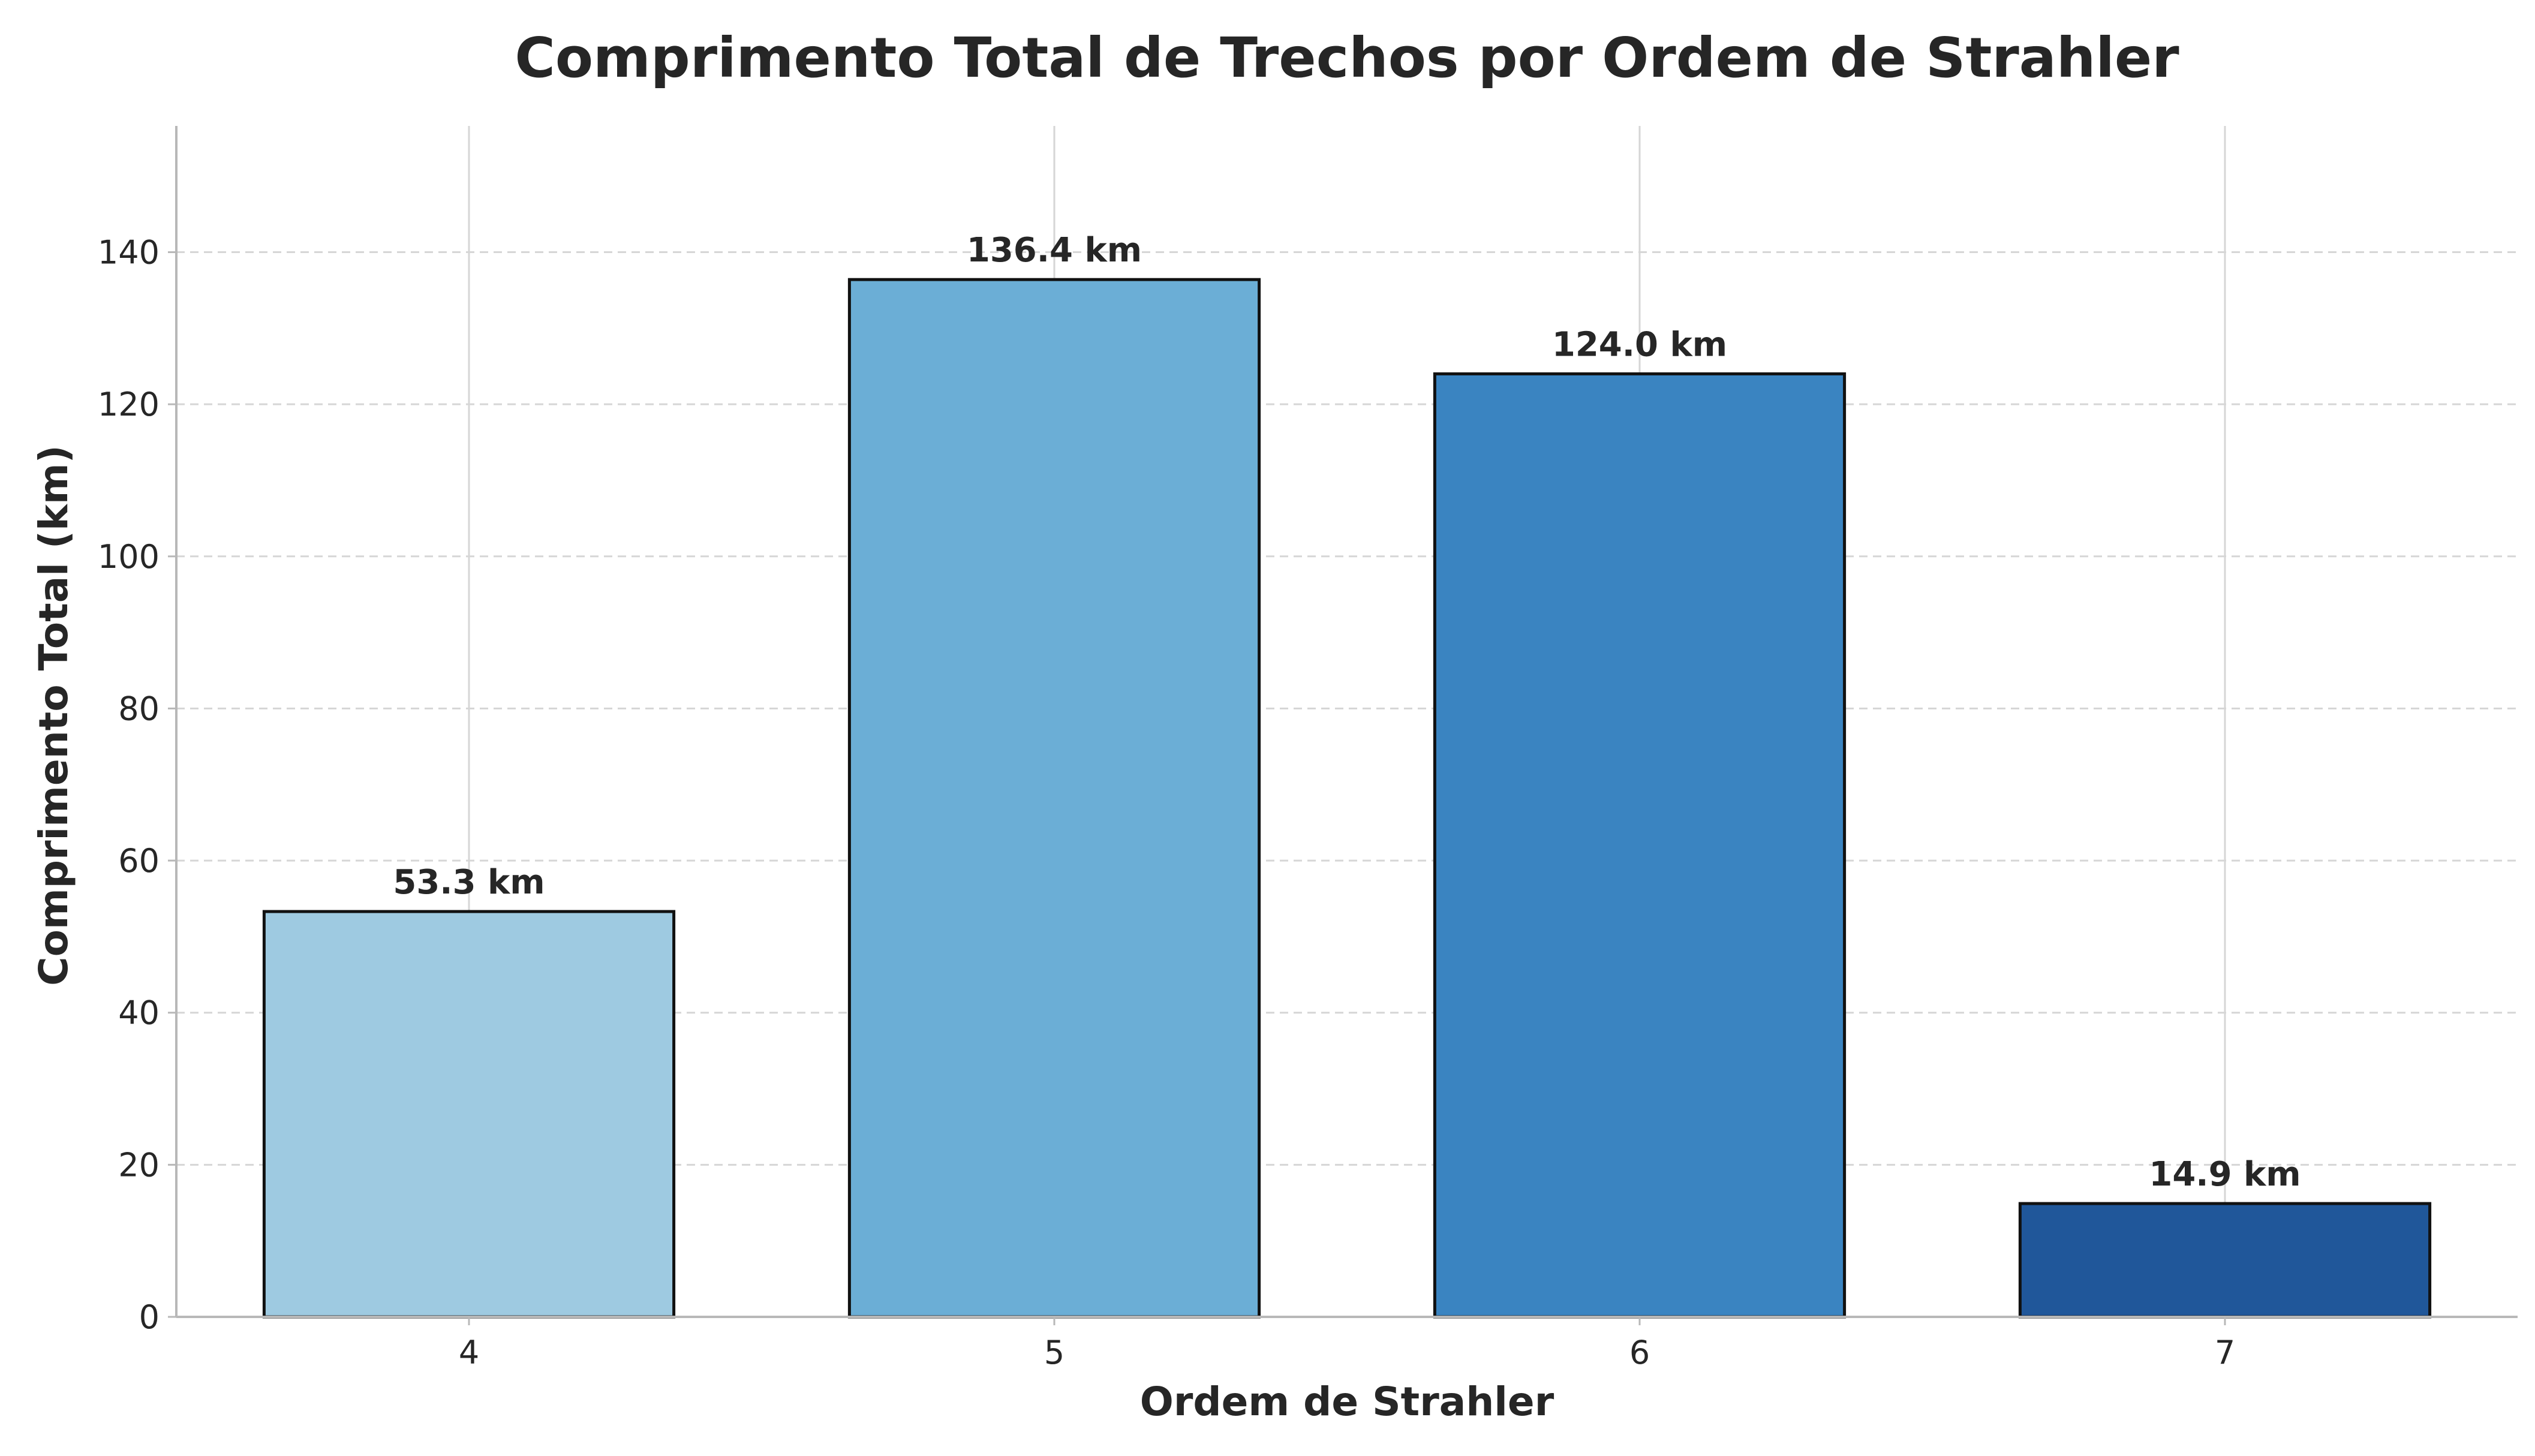  Describe the element at coordinates (139, 1165) in the screenshot. I see `y-tick-label-20: 20` at that location.